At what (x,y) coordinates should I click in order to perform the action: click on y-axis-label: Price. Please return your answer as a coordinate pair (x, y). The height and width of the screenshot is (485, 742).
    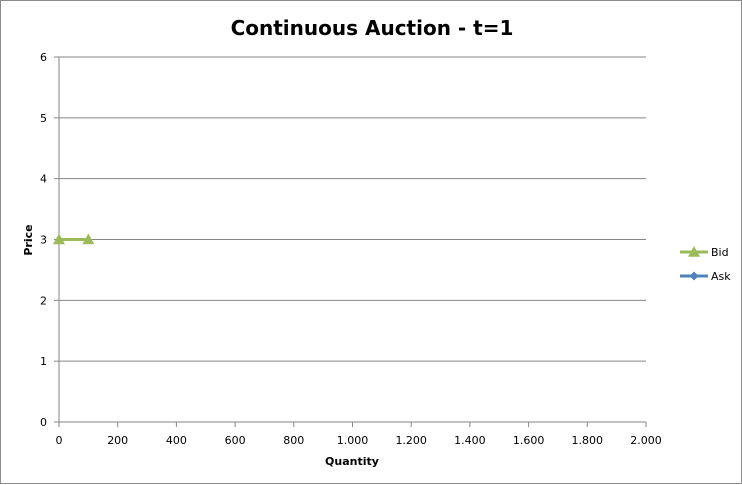
    Looking at the image, I should click on (28, 239).